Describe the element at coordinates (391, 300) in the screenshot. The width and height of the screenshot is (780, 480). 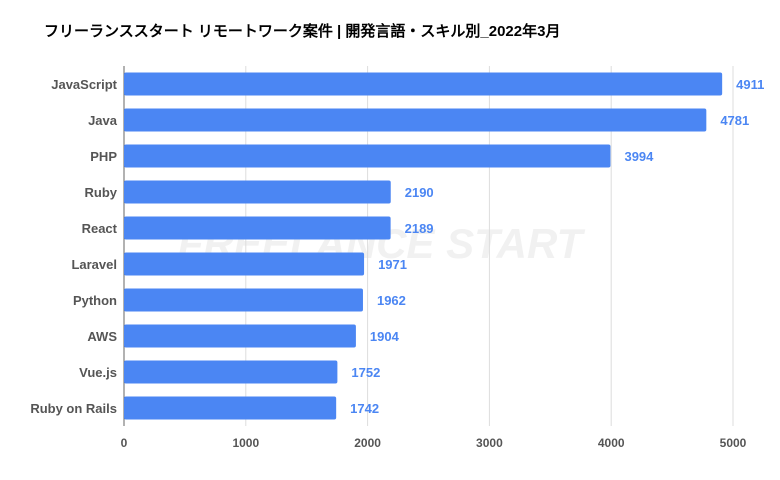
I see `data-label: 1962` at that location.